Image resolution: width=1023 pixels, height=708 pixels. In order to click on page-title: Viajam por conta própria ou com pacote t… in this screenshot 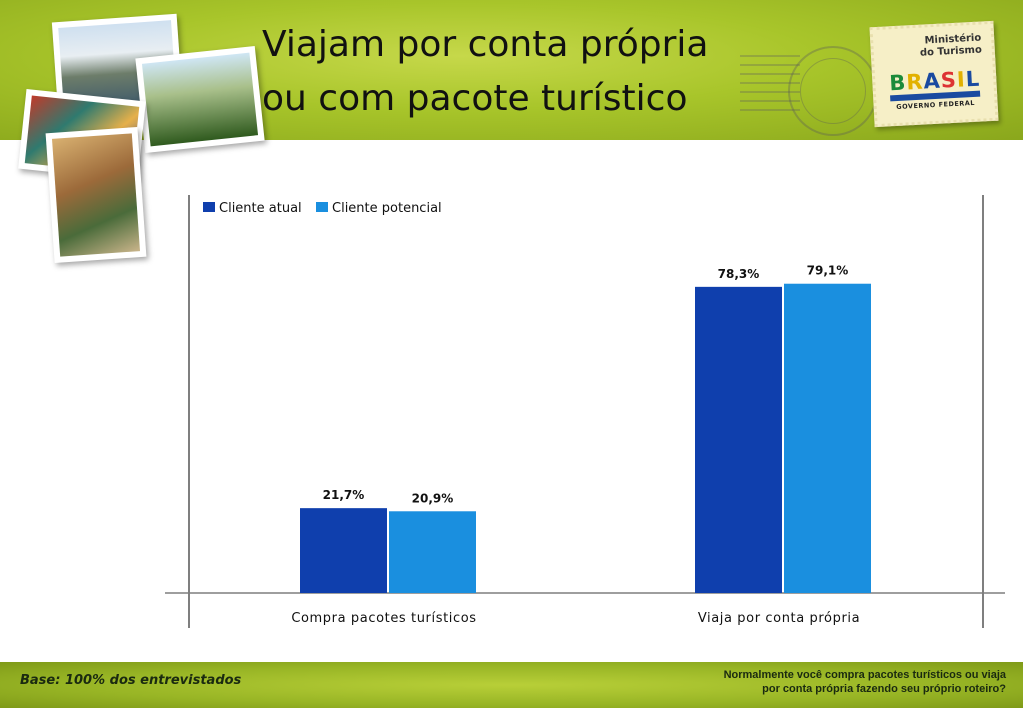, I will do `click(502, 72)`.